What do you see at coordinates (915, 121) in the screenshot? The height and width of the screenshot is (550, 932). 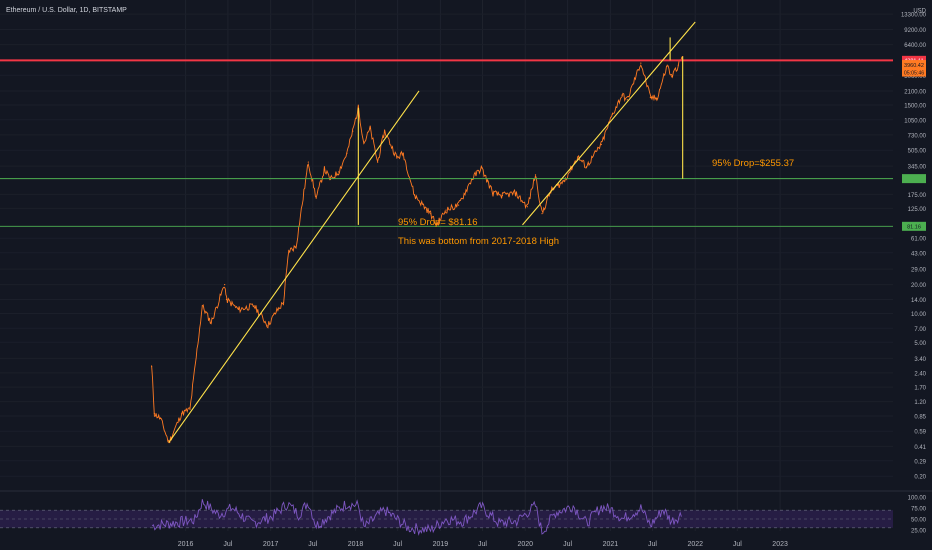 I see `price-tick-label: 1050.00` at bounding box center [915, 121].